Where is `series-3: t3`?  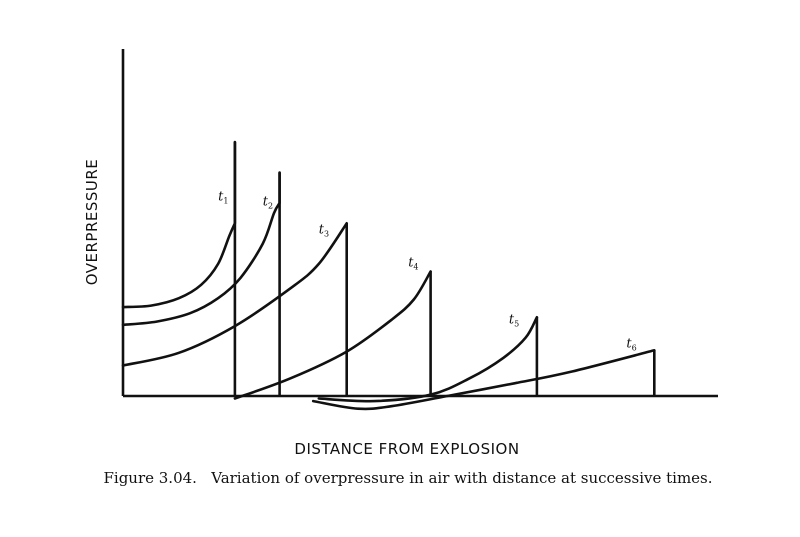 series-3: t3 is located at coordinates (235, 309).